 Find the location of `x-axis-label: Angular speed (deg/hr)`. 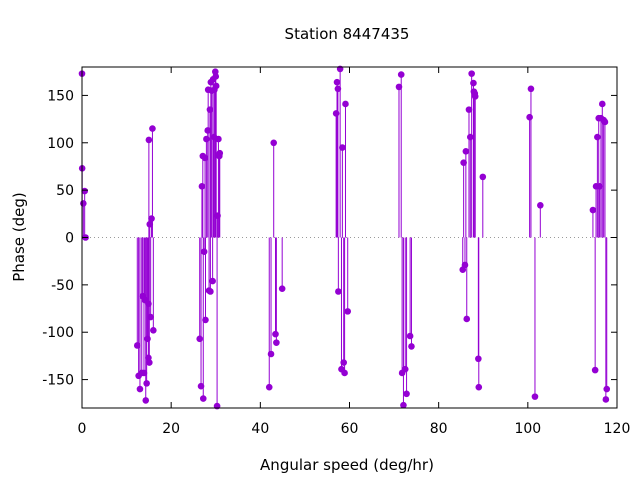

x-axis-label: Angular speed (deg/hr) is located at coordinates (347, 465).